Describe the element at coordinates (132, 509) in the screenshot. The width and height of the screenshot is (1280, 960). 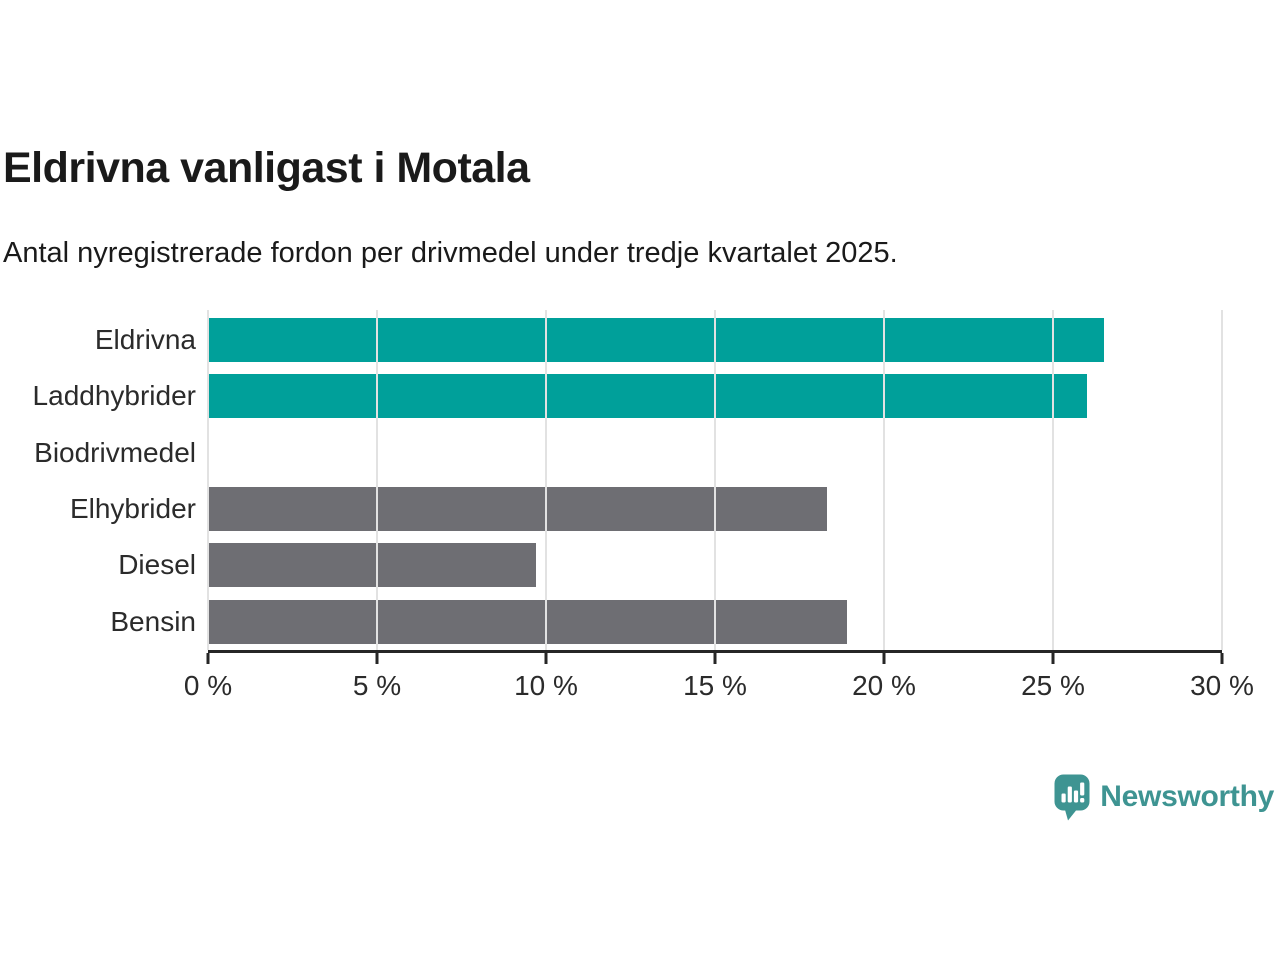
I see `category-label-elhybrider: Elhybrider` at that location.